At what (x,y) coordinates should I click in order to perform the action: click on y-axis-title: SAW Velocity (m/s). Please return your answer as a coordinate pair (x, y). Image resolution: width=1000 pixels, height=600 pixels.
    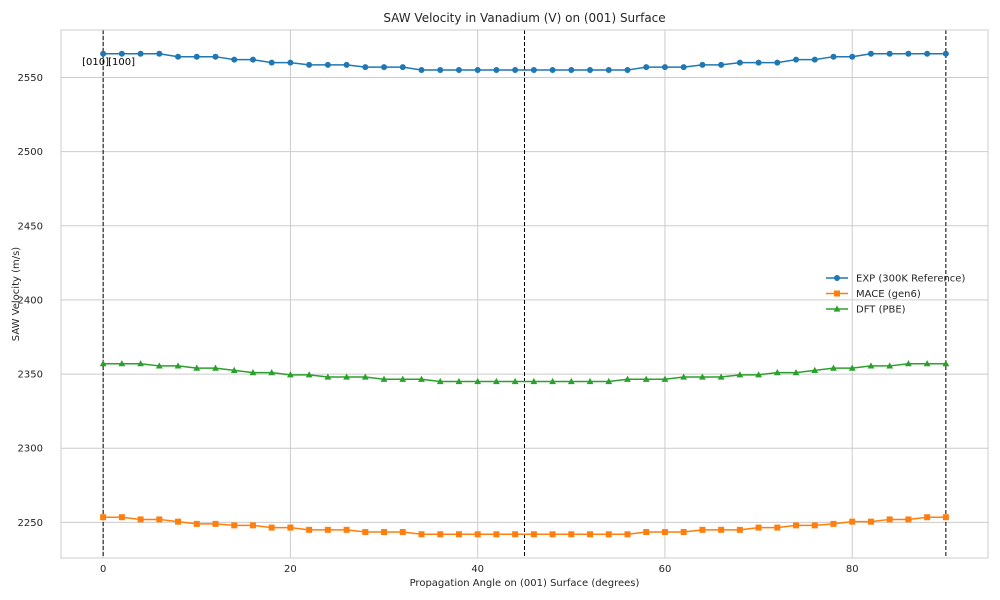
    Looking at the image, I should click on (16, 294).